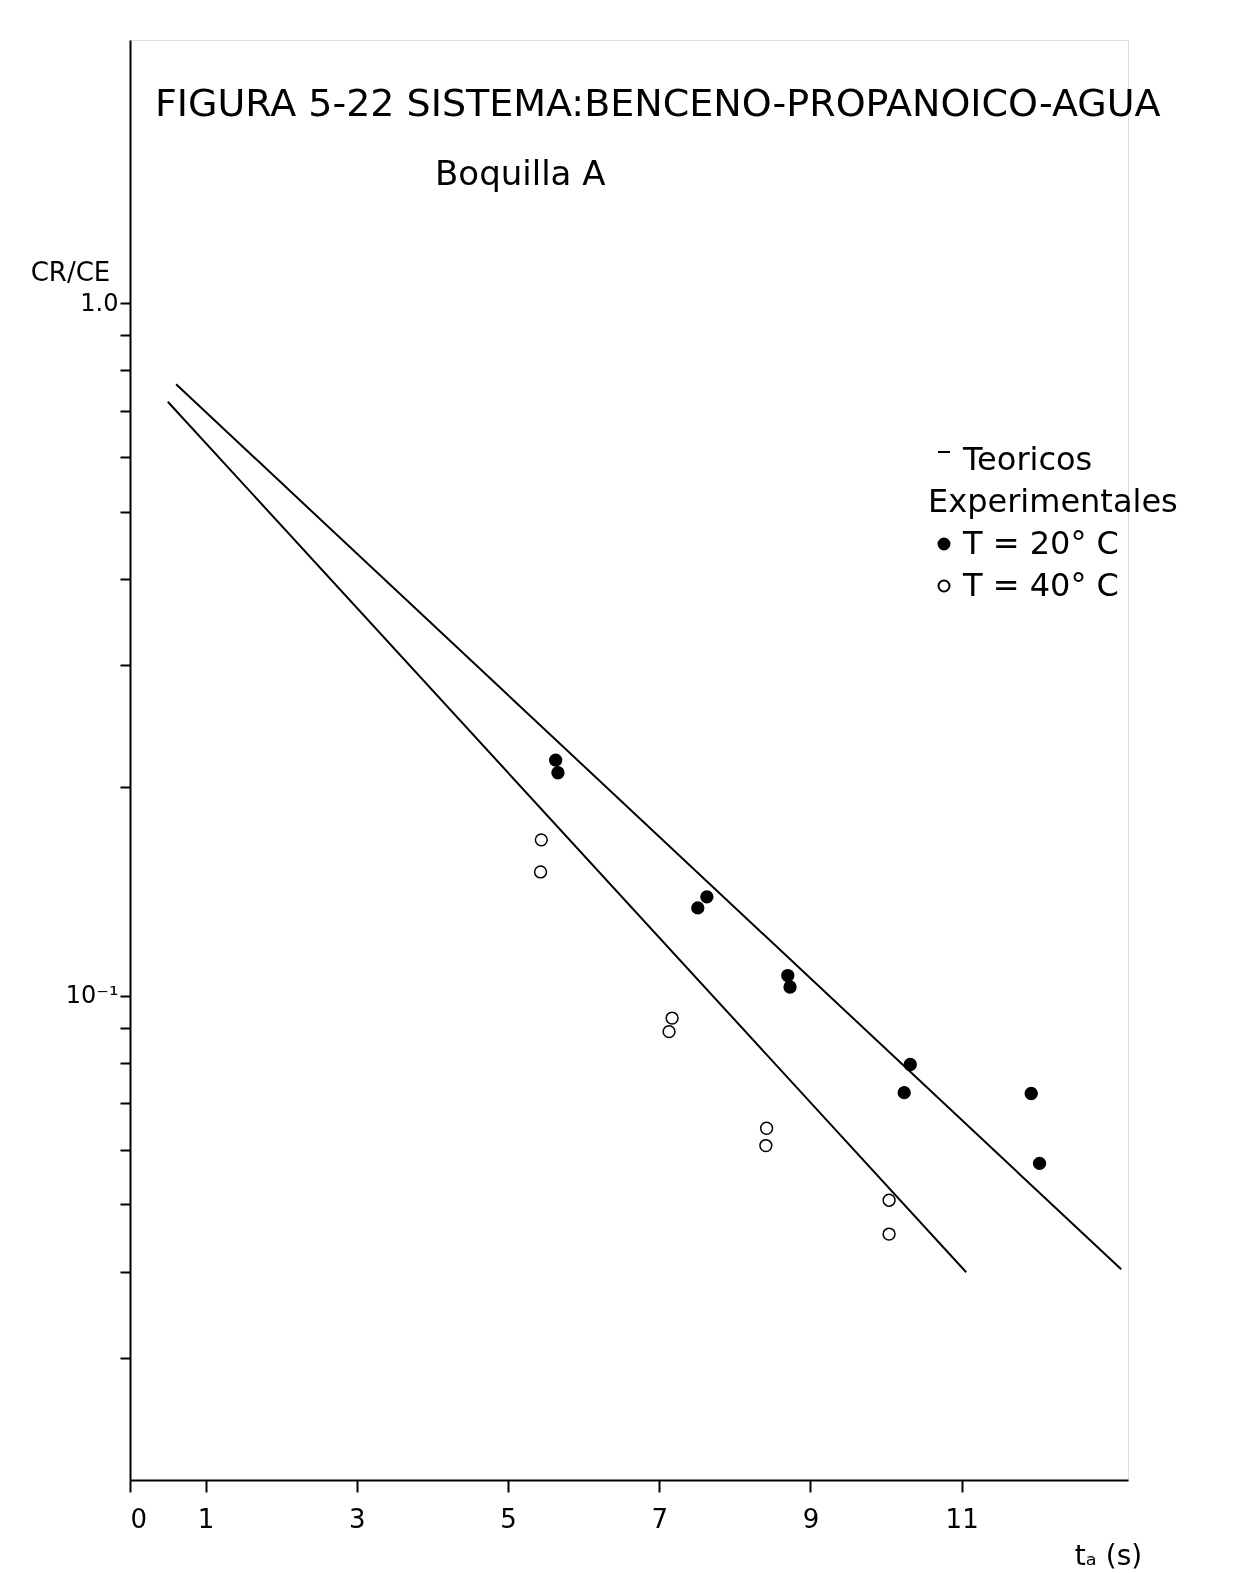 This screenshot has width=1259, height=1573. I want to click on y-axis-title: CR/CE, so click(70, 271).